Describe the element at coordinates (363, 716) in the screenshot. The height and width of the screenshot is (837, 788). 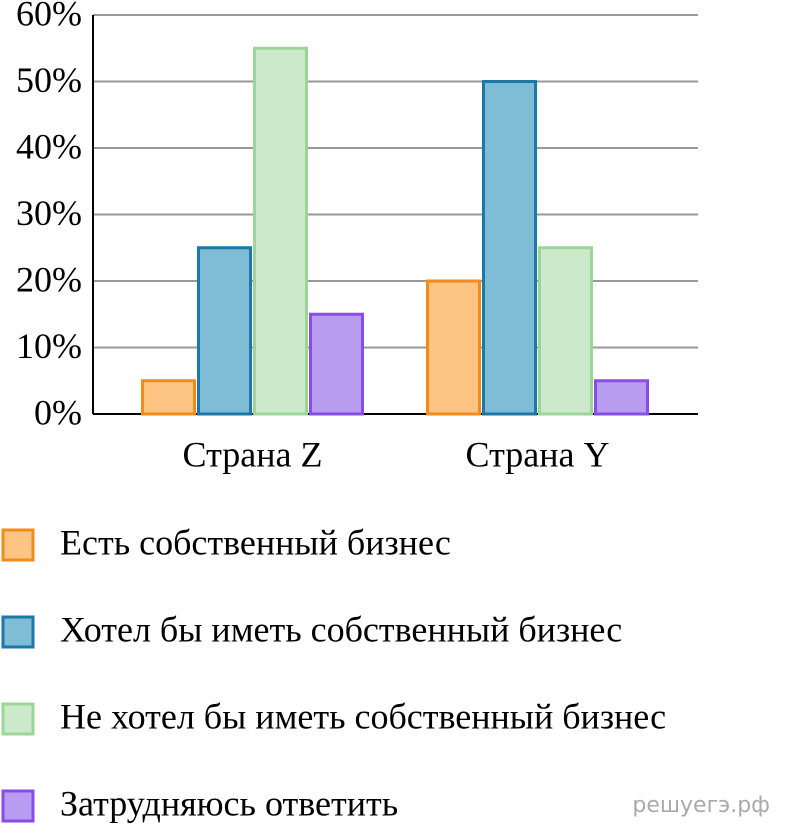
I see `legend-label: Не хотел бы иметь собственный бизнес` at that location.